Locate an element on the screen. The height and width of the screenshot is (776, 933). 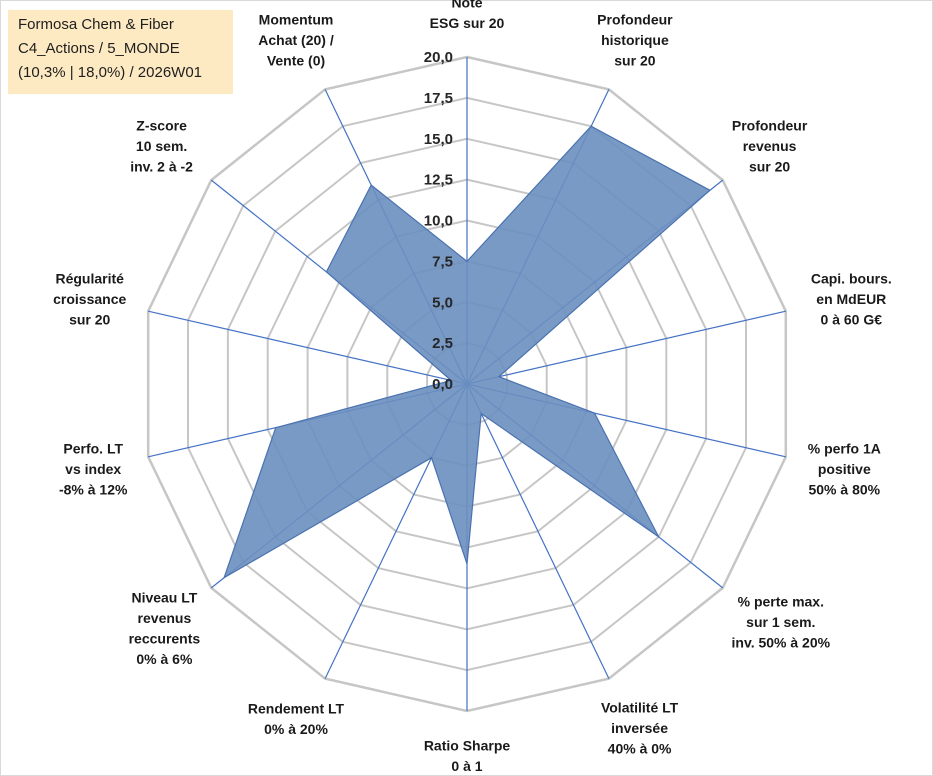
axis-label: Z-score 10 sem. inv. 2 à -2 is located at coordinates (161, 146).